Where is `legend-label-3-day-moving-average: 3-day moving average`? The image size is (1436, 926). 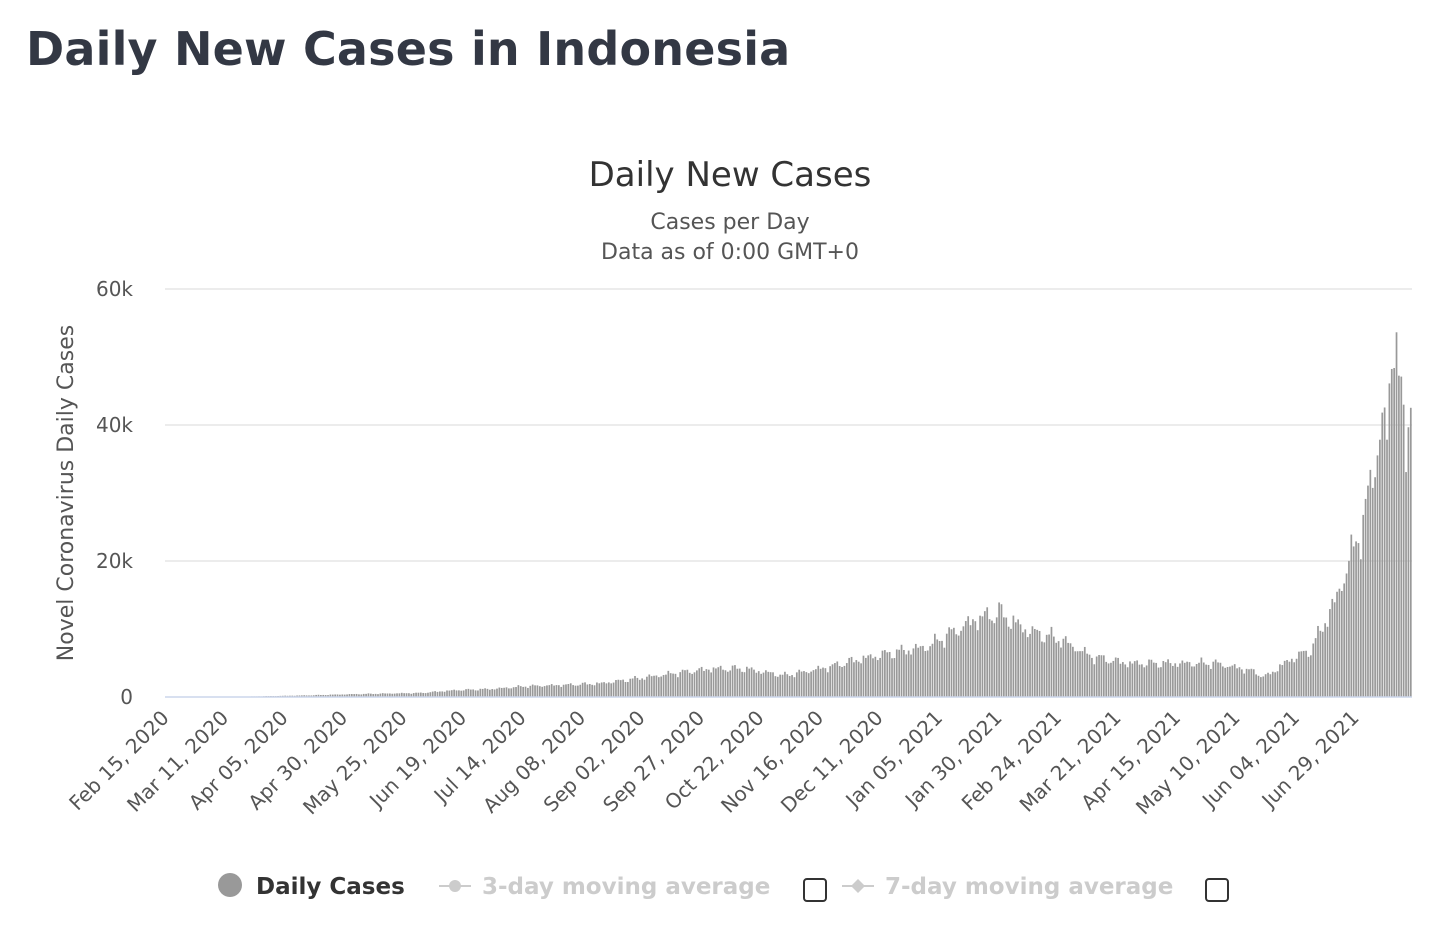 legend-label-3-day-moving-average: 3-day moving average is located at coordinates (626, 887).